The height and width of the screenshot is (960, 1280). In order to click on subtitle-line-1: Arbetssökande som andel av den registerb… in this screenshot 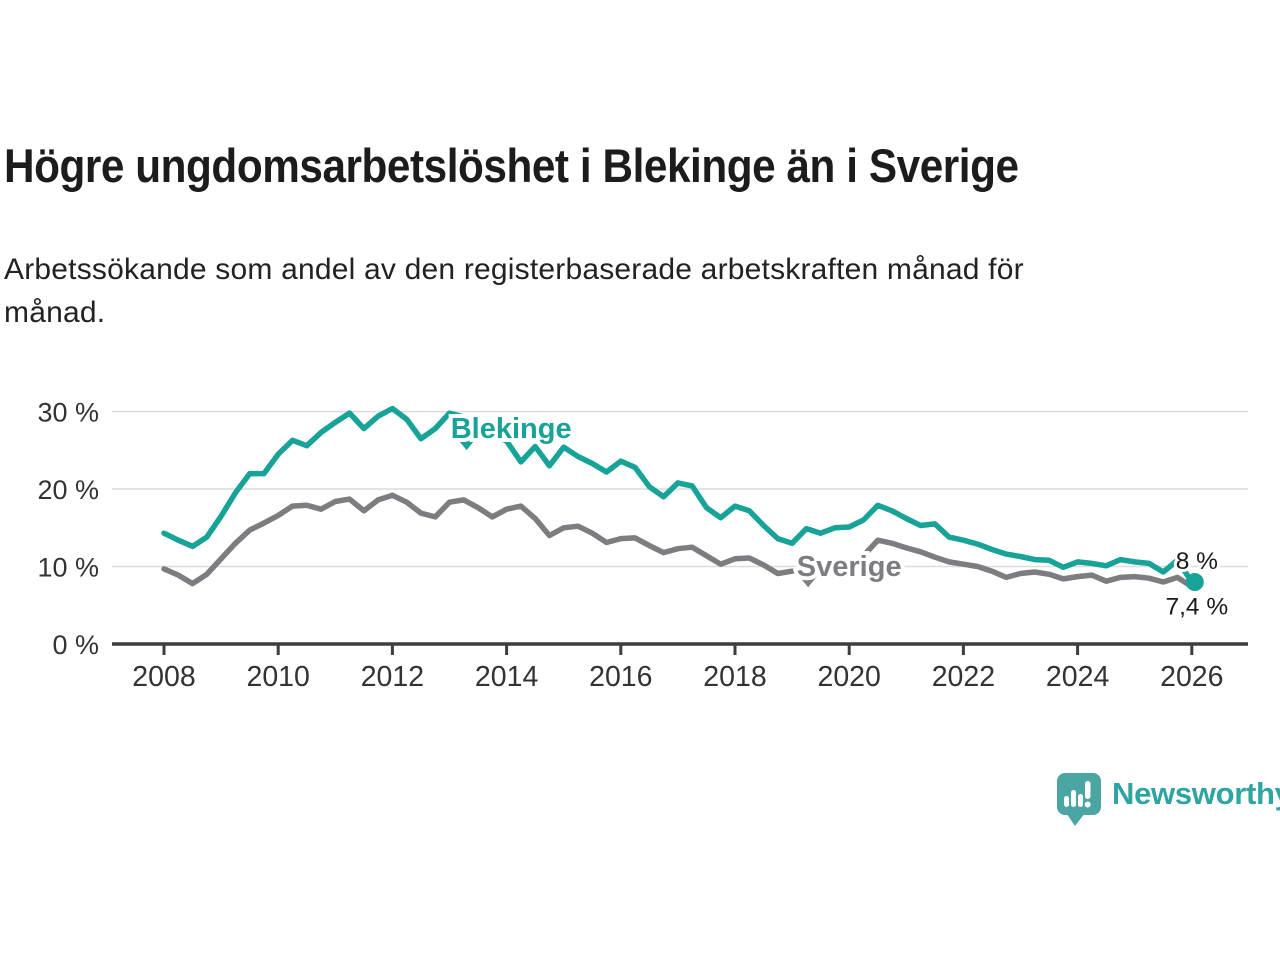, I will do `click(514, 269)`.